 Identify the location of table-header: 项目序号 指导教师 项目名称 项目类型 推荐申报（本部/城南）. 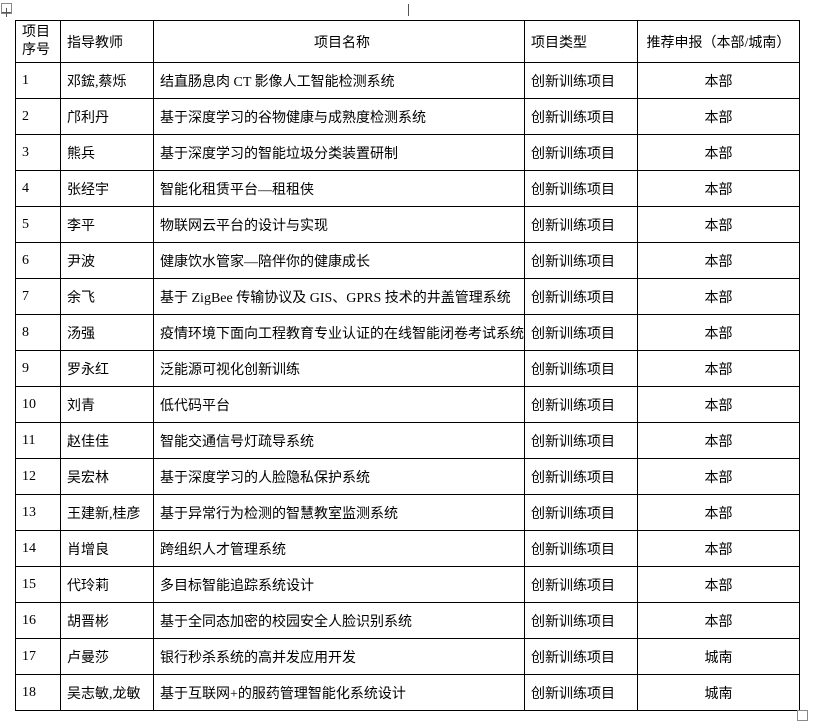
(407, 41).